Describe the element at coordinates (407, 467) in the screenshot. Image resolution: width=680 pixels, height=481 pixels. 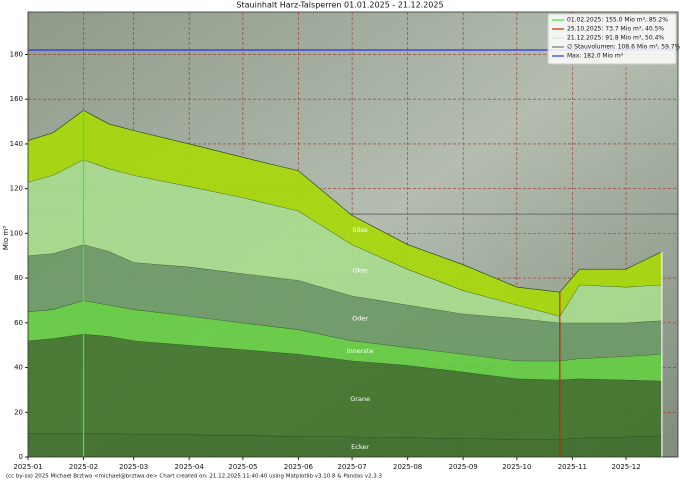
I see `x-tick-label: 2025-08` at that location.